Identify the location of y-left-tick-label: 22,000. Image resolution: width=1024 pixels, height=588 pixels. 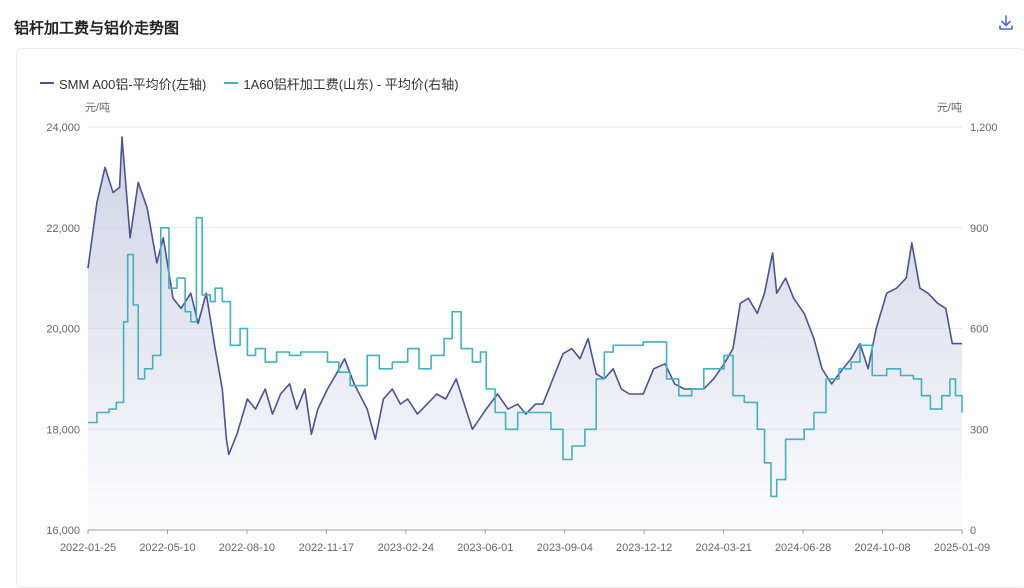
(63, 229).